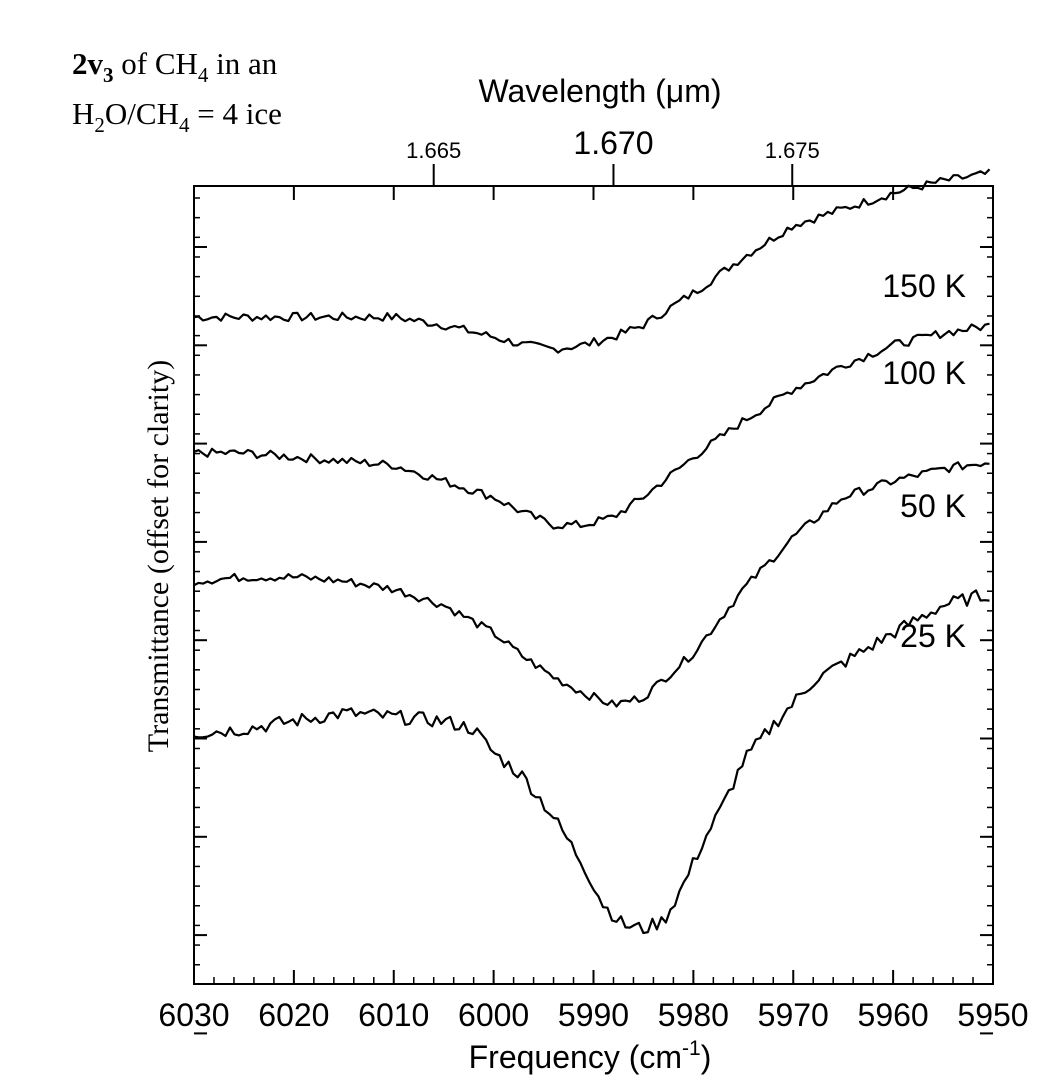  What do you see at coordinates (590, 1056) in the screenshot?
I see `x-axis-label: Frequency (cm-1)` at bounding box center [590, 1056].